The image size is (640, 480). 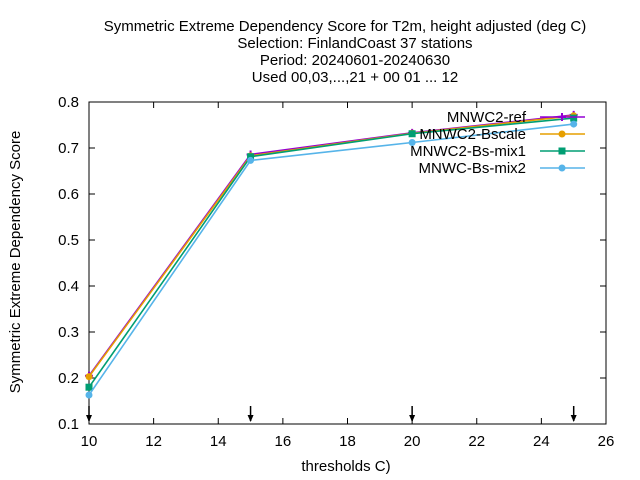 What do you see at coordinates (472, 134) in the screenshot?
I see `legend-label: MNWC2-Bscale` at bounding box center [472, 134].